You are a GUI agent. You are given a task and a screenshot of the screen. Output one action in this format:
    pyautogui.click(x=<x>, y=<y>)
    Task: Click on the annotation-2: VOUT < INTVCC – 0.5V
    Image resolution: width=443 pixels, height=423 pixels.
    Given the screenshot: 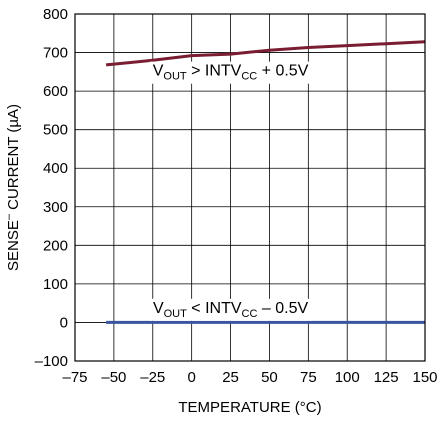 What is the action you would take?
    pyautogui.click(x=231, y=310)
    